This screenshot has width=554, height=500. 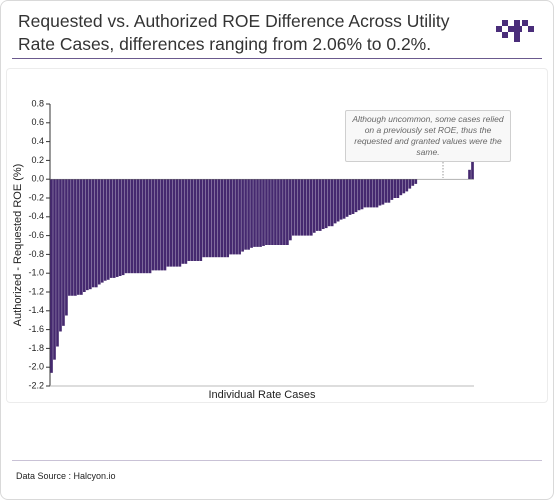 What do you see at coordinates (36, 385) in the screenshot?
I see `y-tick-label: -2.2` at bounding box center [36, 385].